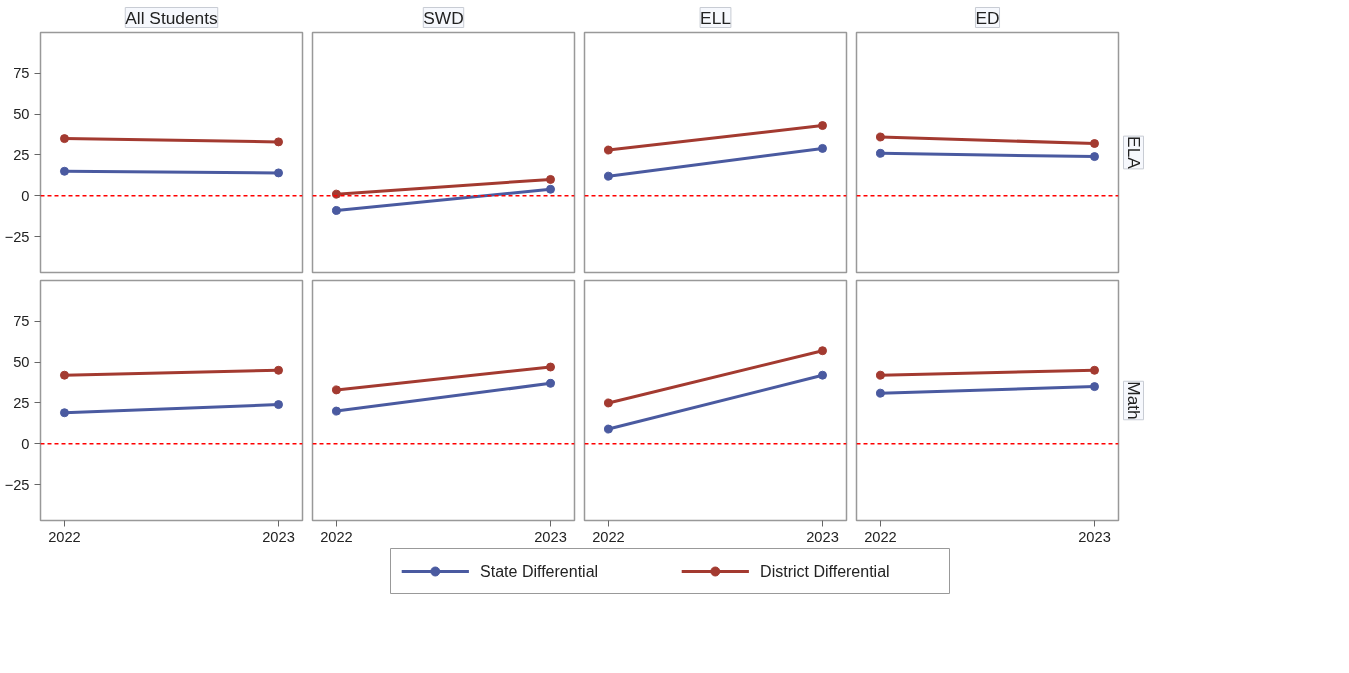  What do you see at coordinates (825, 571) in the screenshot?
I see `legend-label: District Differential` at bounding box center [825, 571].